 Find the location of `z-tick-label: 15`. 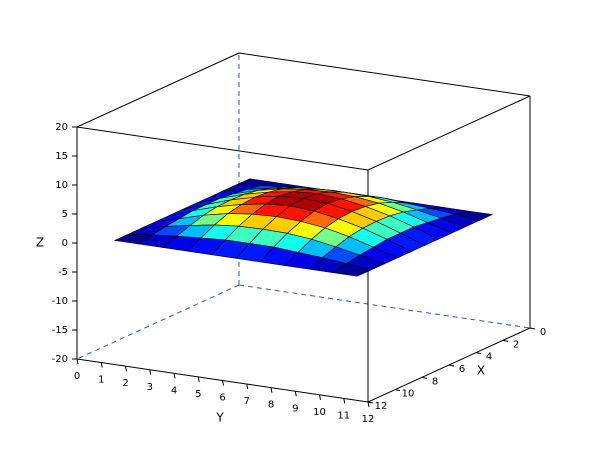

z-tick-label: 15 is located at coordinates (61, 156).